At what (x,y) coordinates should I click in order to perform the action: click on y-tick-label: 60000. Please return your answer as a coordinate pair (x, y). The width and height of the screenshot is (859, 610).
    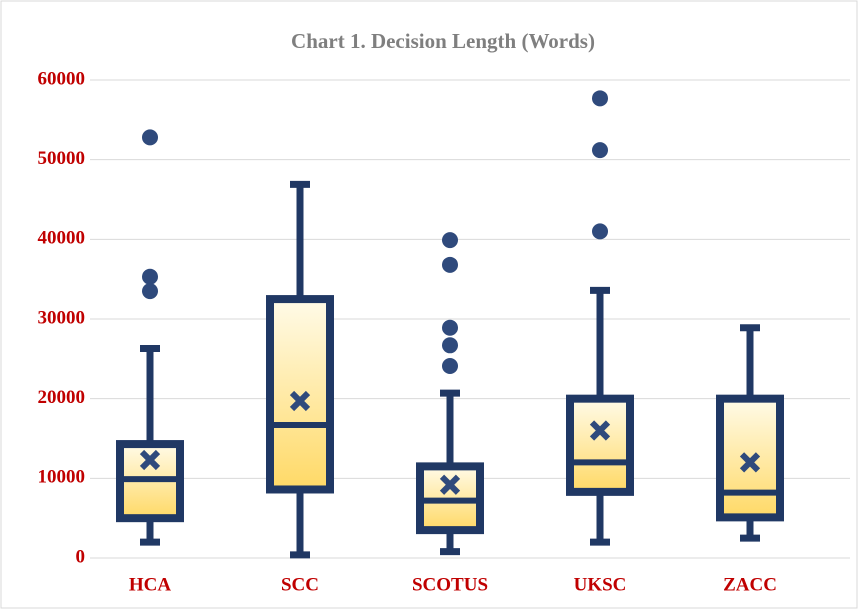
    Looking at the image, I should click on (62, 78).